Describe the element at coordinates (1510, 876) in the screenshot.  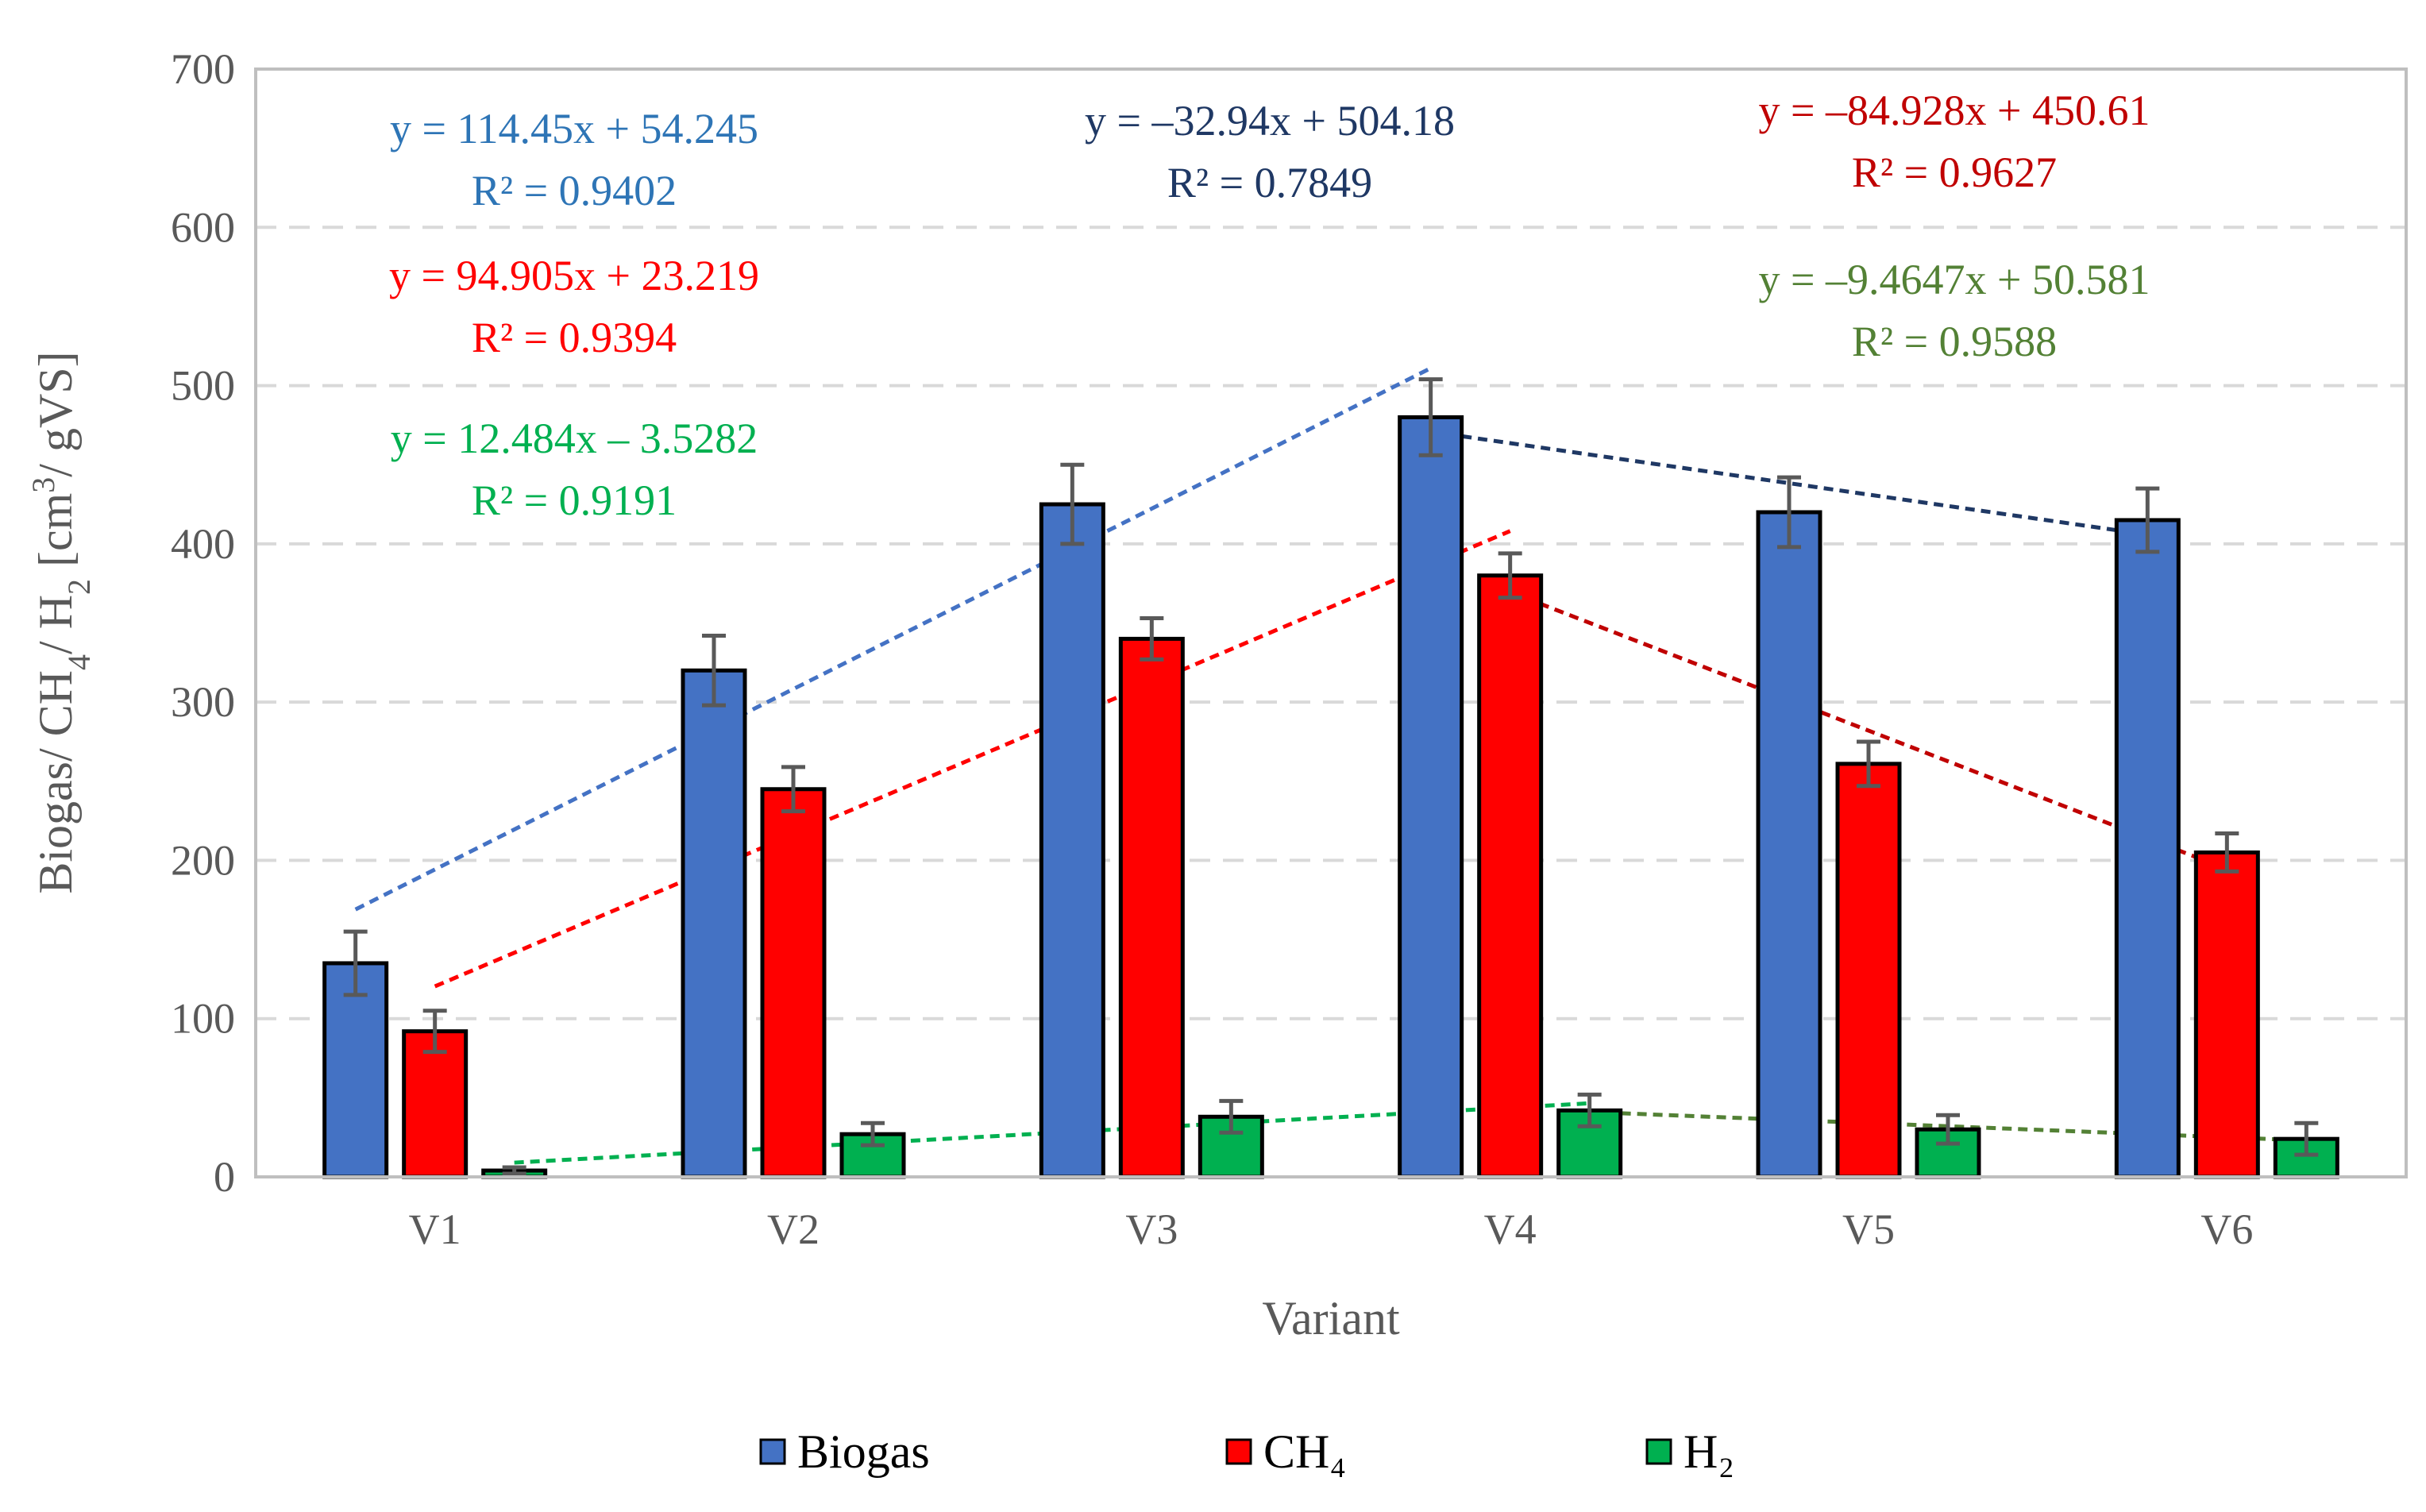
I see `bar-ch-v4` at that location.